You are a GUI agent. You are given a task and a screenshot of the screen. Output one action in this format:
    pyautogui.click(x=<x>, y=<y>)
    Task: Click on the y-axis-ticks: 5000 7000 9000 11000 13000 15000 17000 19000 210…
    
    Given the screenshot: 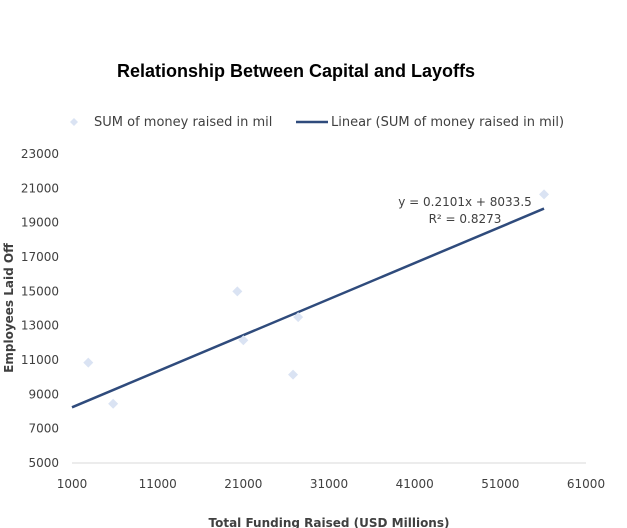 What is the action you would take?
    pyautogui.click(x=40, y=308)
    